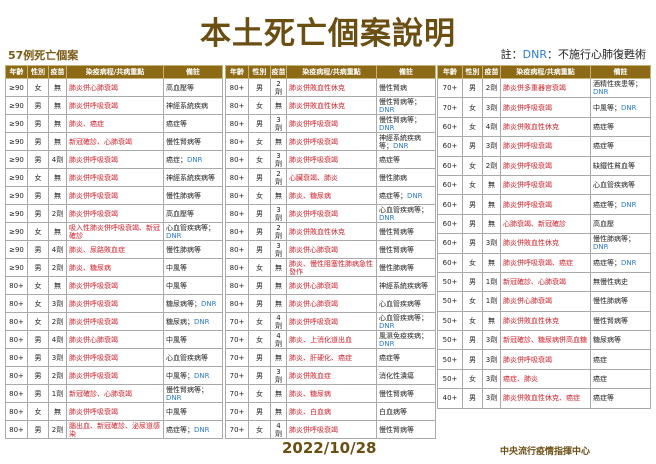  Describe the element at coordinates (114, 357) in the screenshot. I see `table-row: 80+ 男 3劑 肺炎併呼吸衰竭 心血管疾病等` at that location.